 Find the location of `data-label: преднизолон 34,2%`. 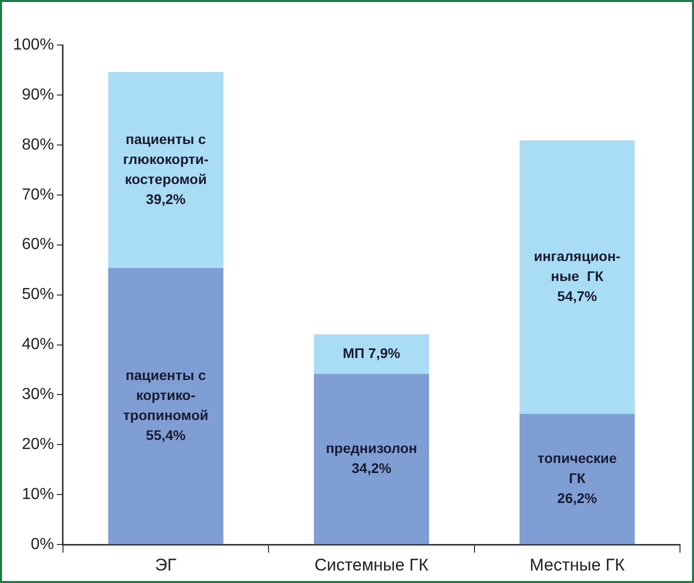

data-label: преднизолон 34,2% is located at coordinates (372, 458).